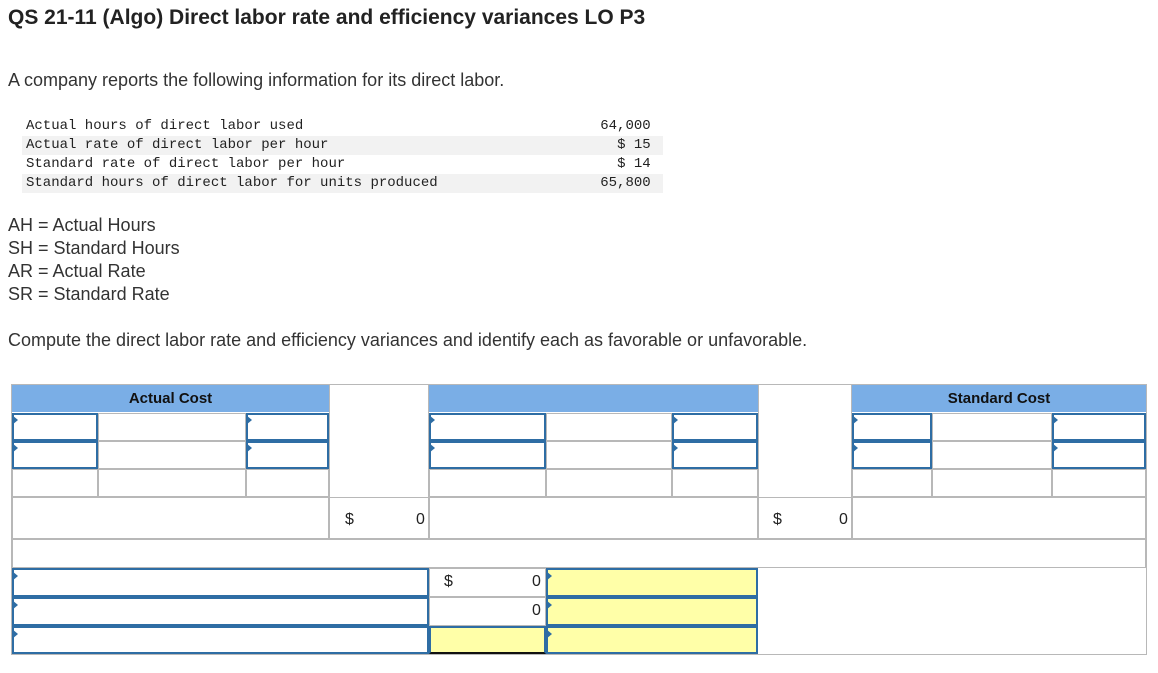 The height and width of the screenshot is (673, 1158). Describe the element at coordinates (1099, 427) in the screenshot. I see `standard-input-1c` at that location.